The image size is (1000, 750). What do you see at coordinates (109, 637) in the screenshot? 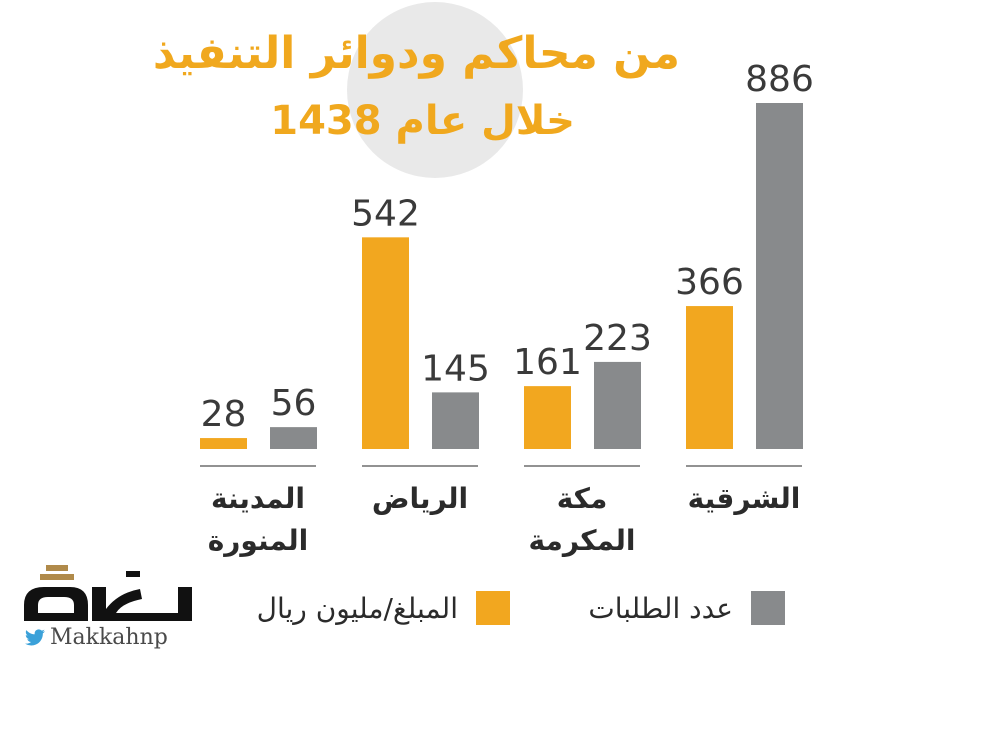
I see `logo-handle-text: Makkahnp` at bounding box center [109, 637].